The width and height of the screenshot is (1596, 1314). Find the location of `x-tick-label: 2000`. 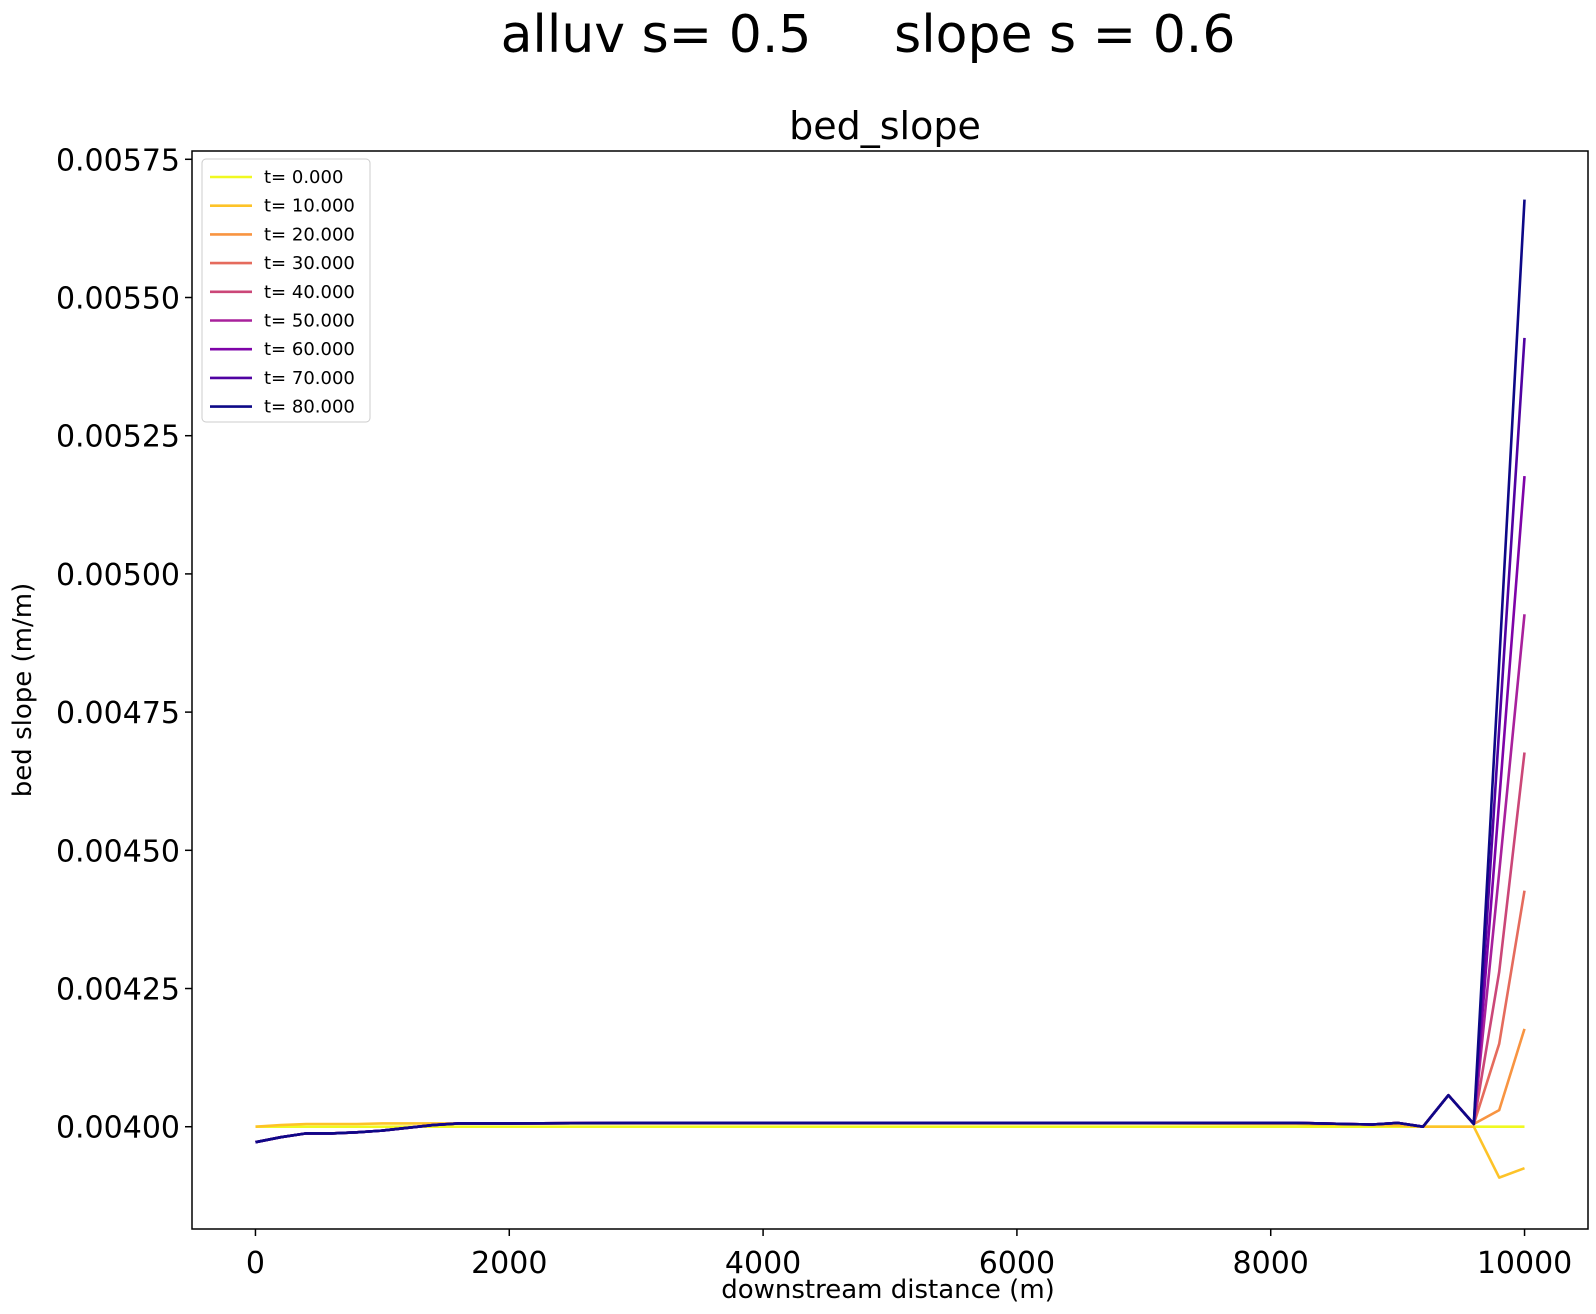

x-tick-label: 2000 is located at coordinates (509, 1263).